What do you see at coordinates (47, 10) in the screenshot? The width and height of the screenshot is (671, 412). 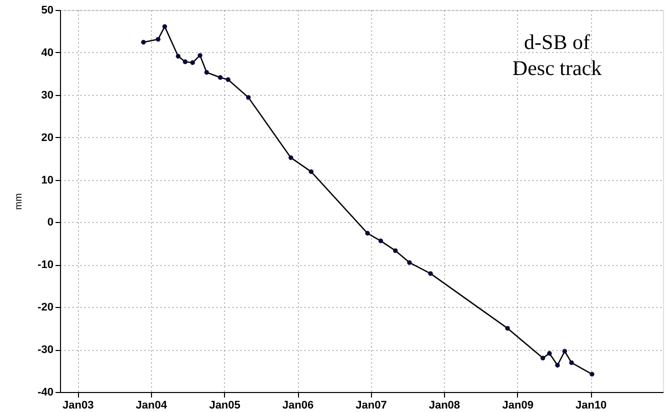 I see `y-tick-label: 50` at bounding box center [47, 10].